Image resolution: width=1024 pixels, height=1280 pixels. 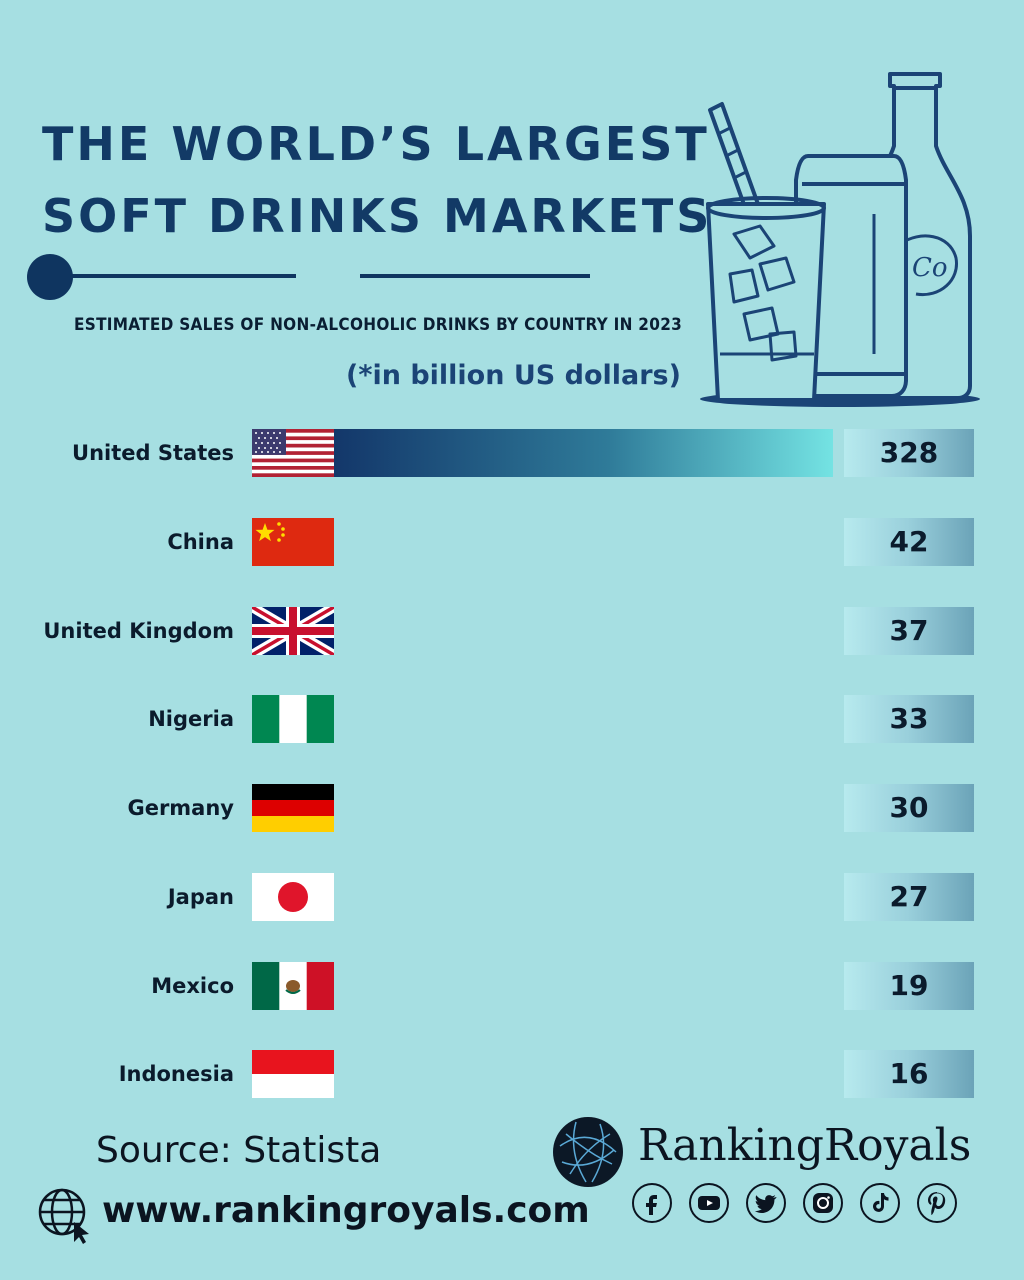 I want to click on nigeria-flag-icon, so click(x=293, y=719).